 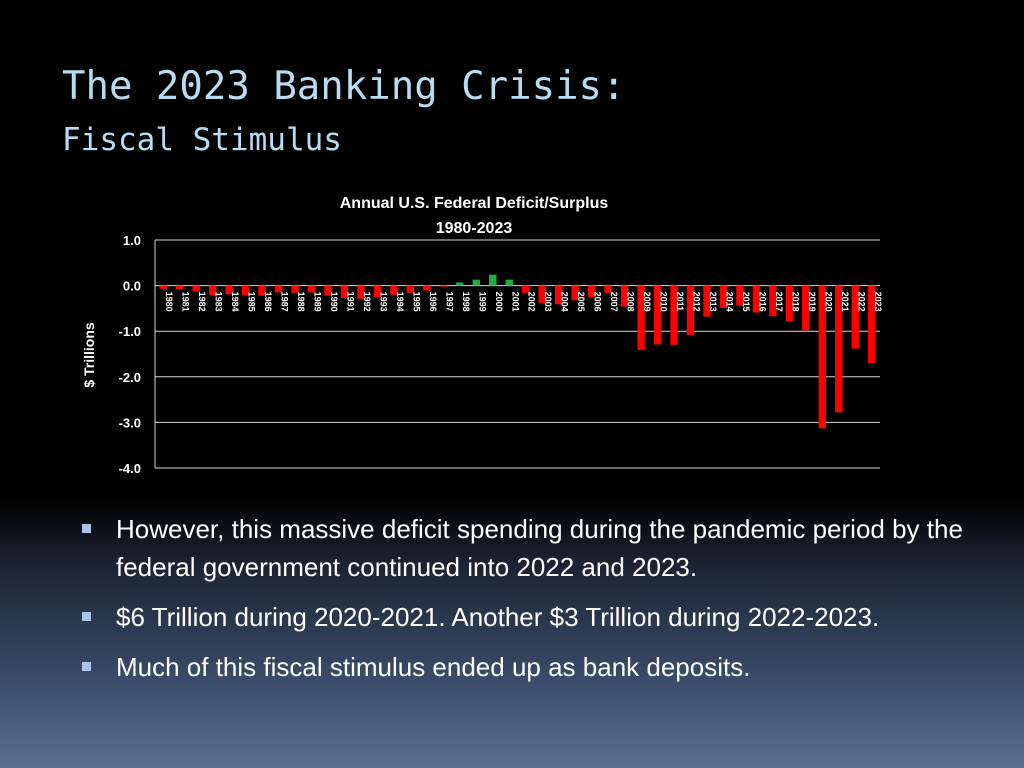 I want to click on x-tick-label: 2018, so click(x=795, y=302).